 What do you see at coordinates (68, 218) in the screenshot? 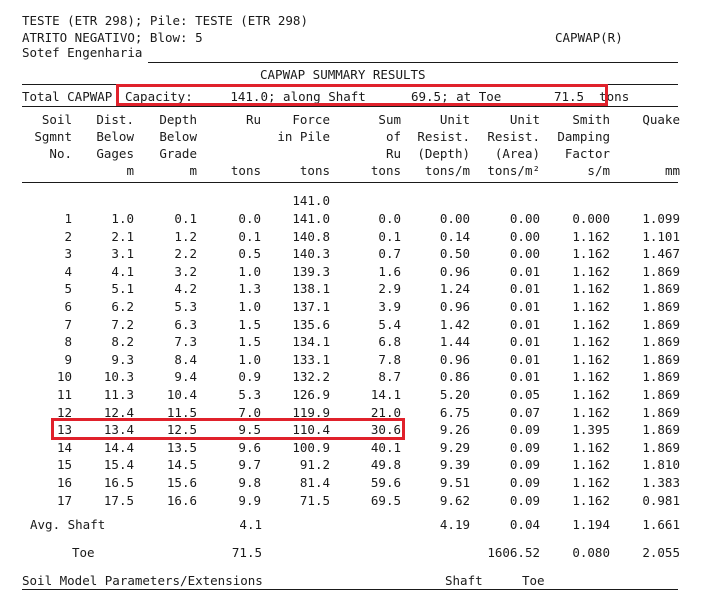
I see `table-cell: 1` at bounding box center [68, 218].